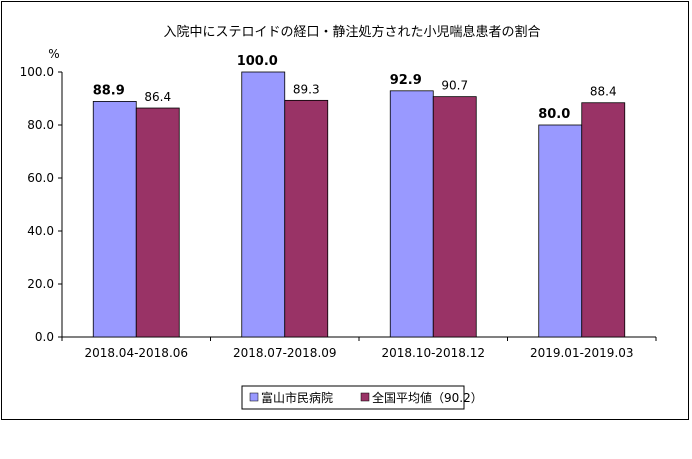 This screenshot has height=459, width=692. What do you see at coordinates (603, 92) in the screenshot?
I see `data-label: 88.4` at bounding box center [603, 92].